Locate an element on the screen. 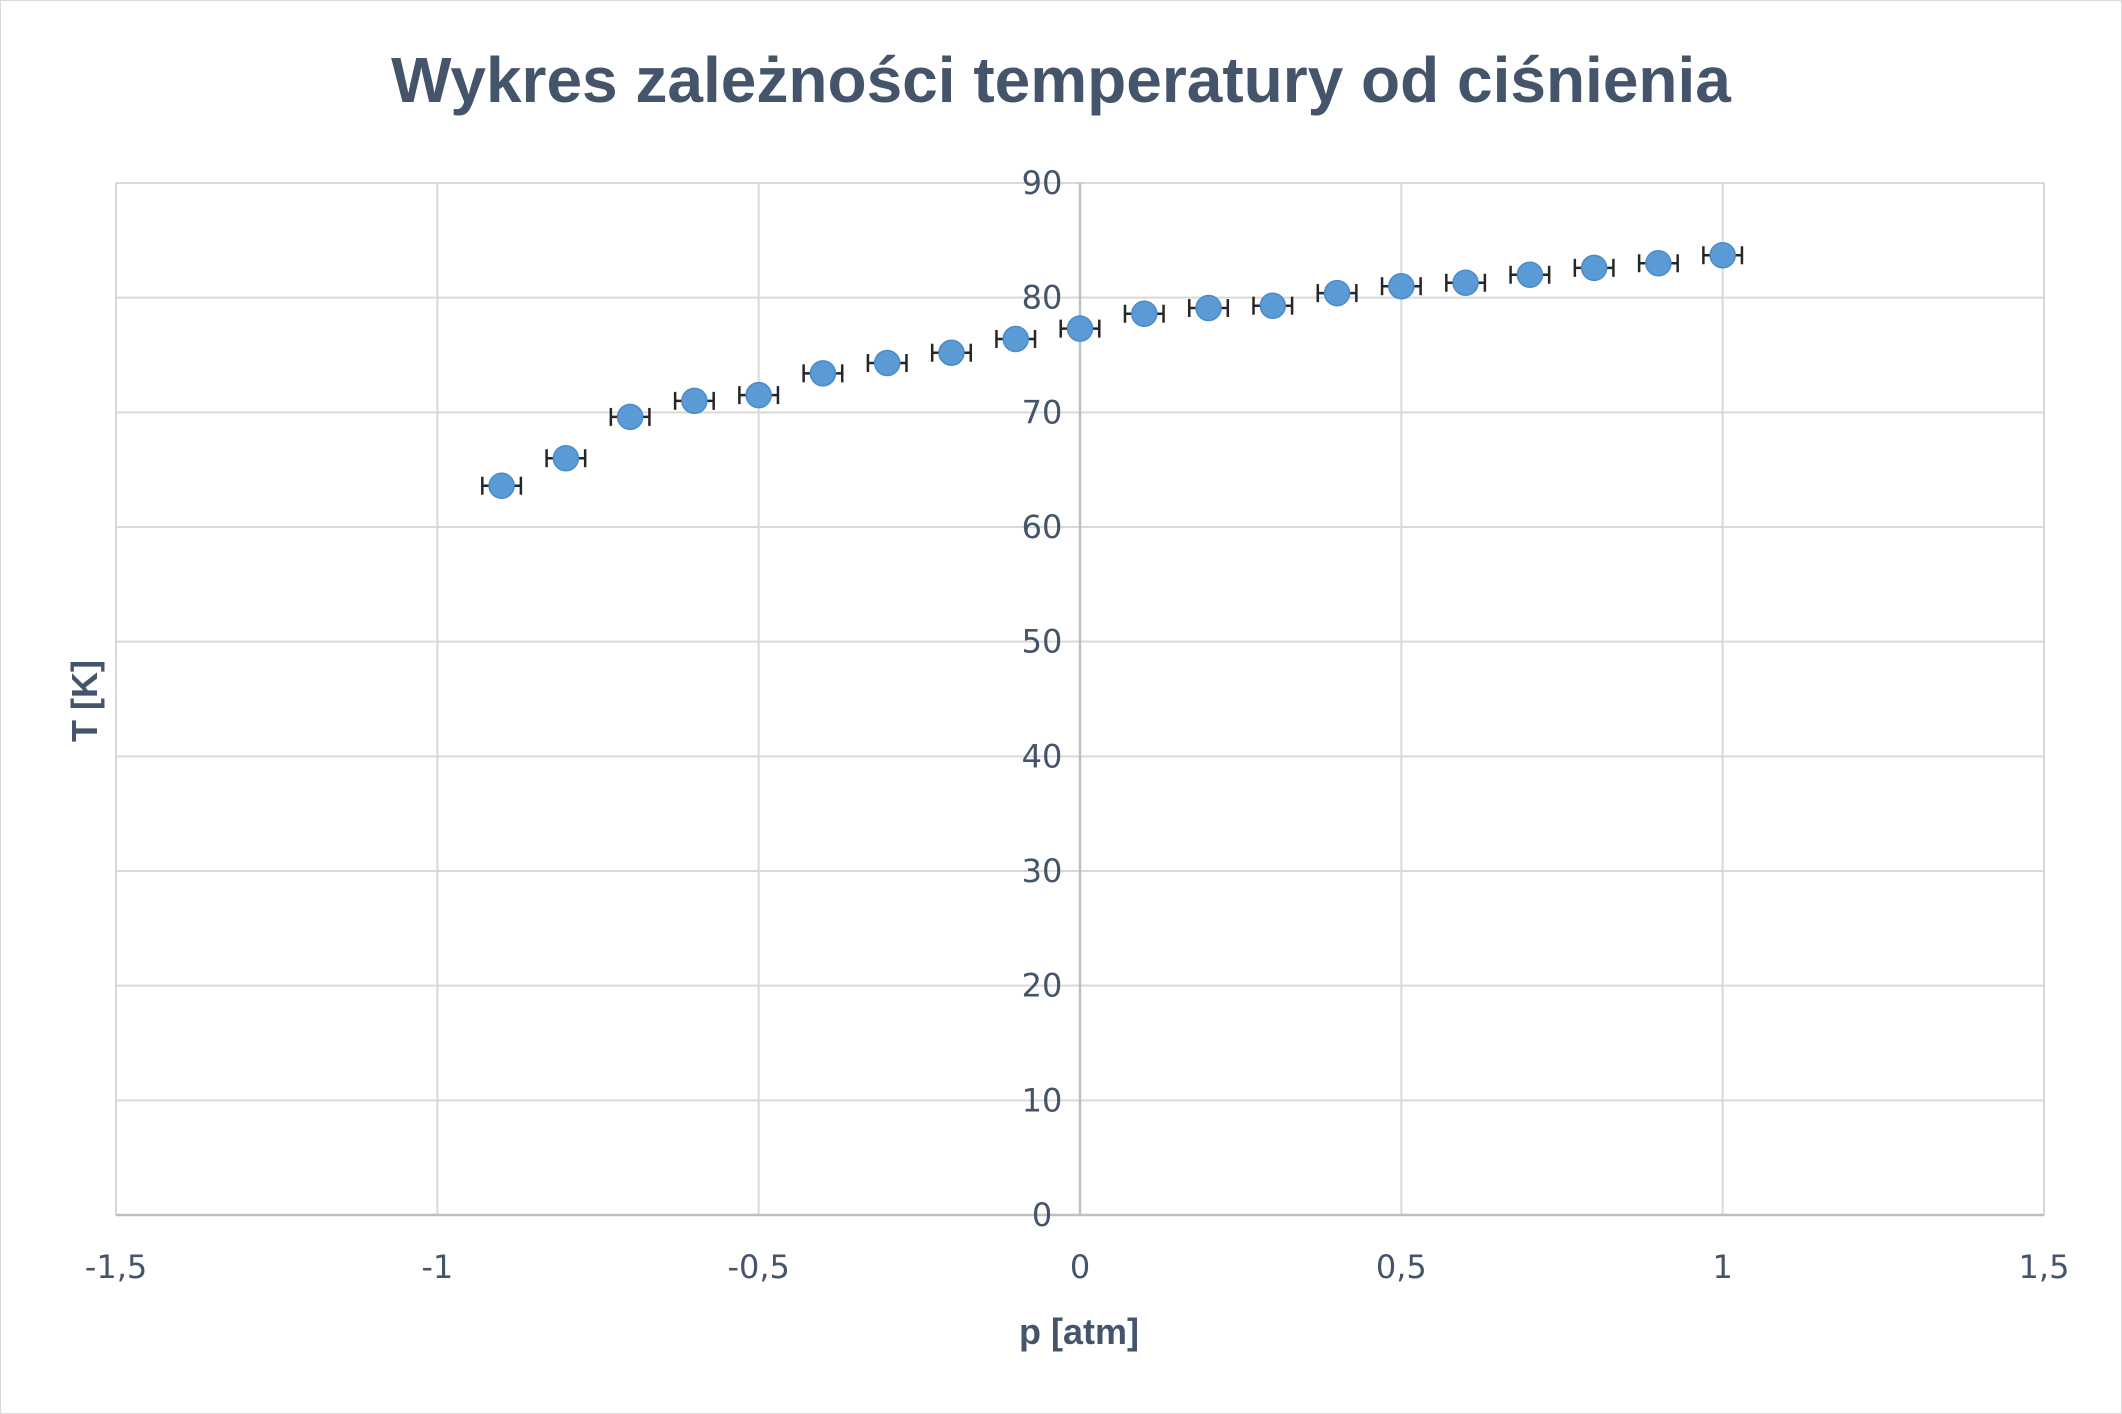  x-axis-title: p [atm] is located at coordinates (1079, 1331).